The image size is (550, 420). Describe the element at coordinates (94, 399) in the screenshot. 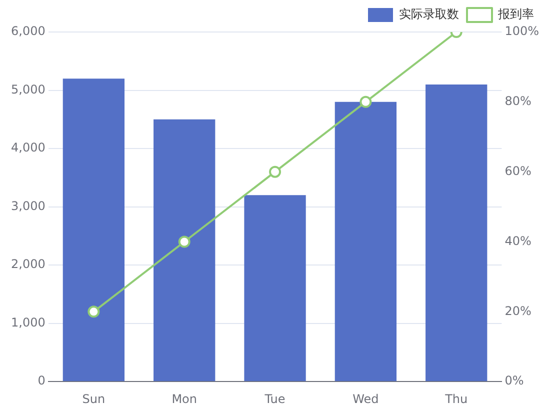

I see `x-tick-label: Sun` at that location.